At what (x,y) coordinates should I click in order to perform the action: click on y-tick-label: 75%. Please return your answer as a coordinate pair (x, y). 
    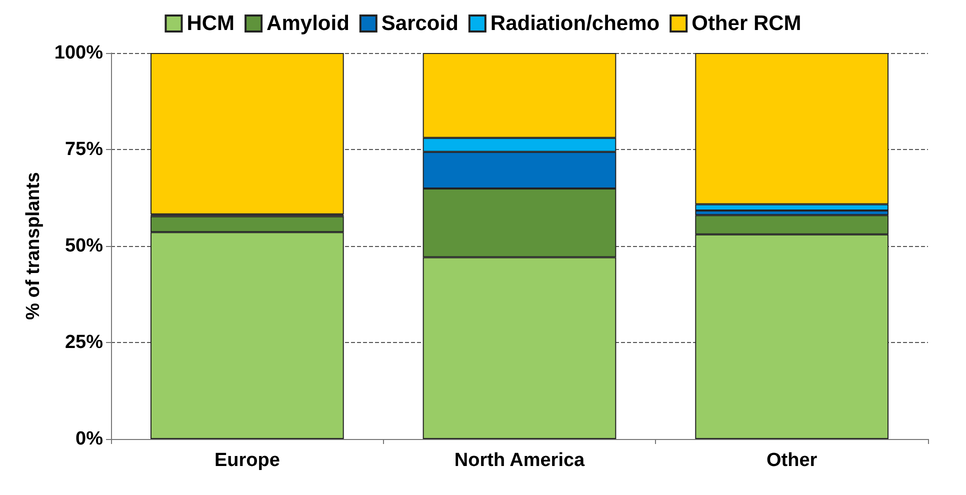
    Looking at the image, I should click on (84, 149).